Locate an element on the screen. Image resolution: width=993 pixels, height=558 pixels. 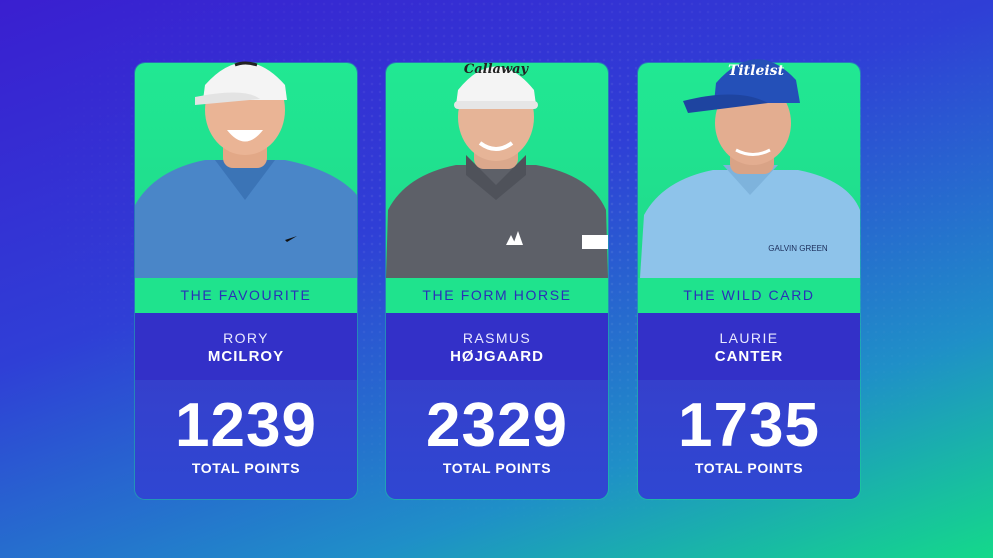
cap-logo: Callaway is located at coordinates (497, 69).